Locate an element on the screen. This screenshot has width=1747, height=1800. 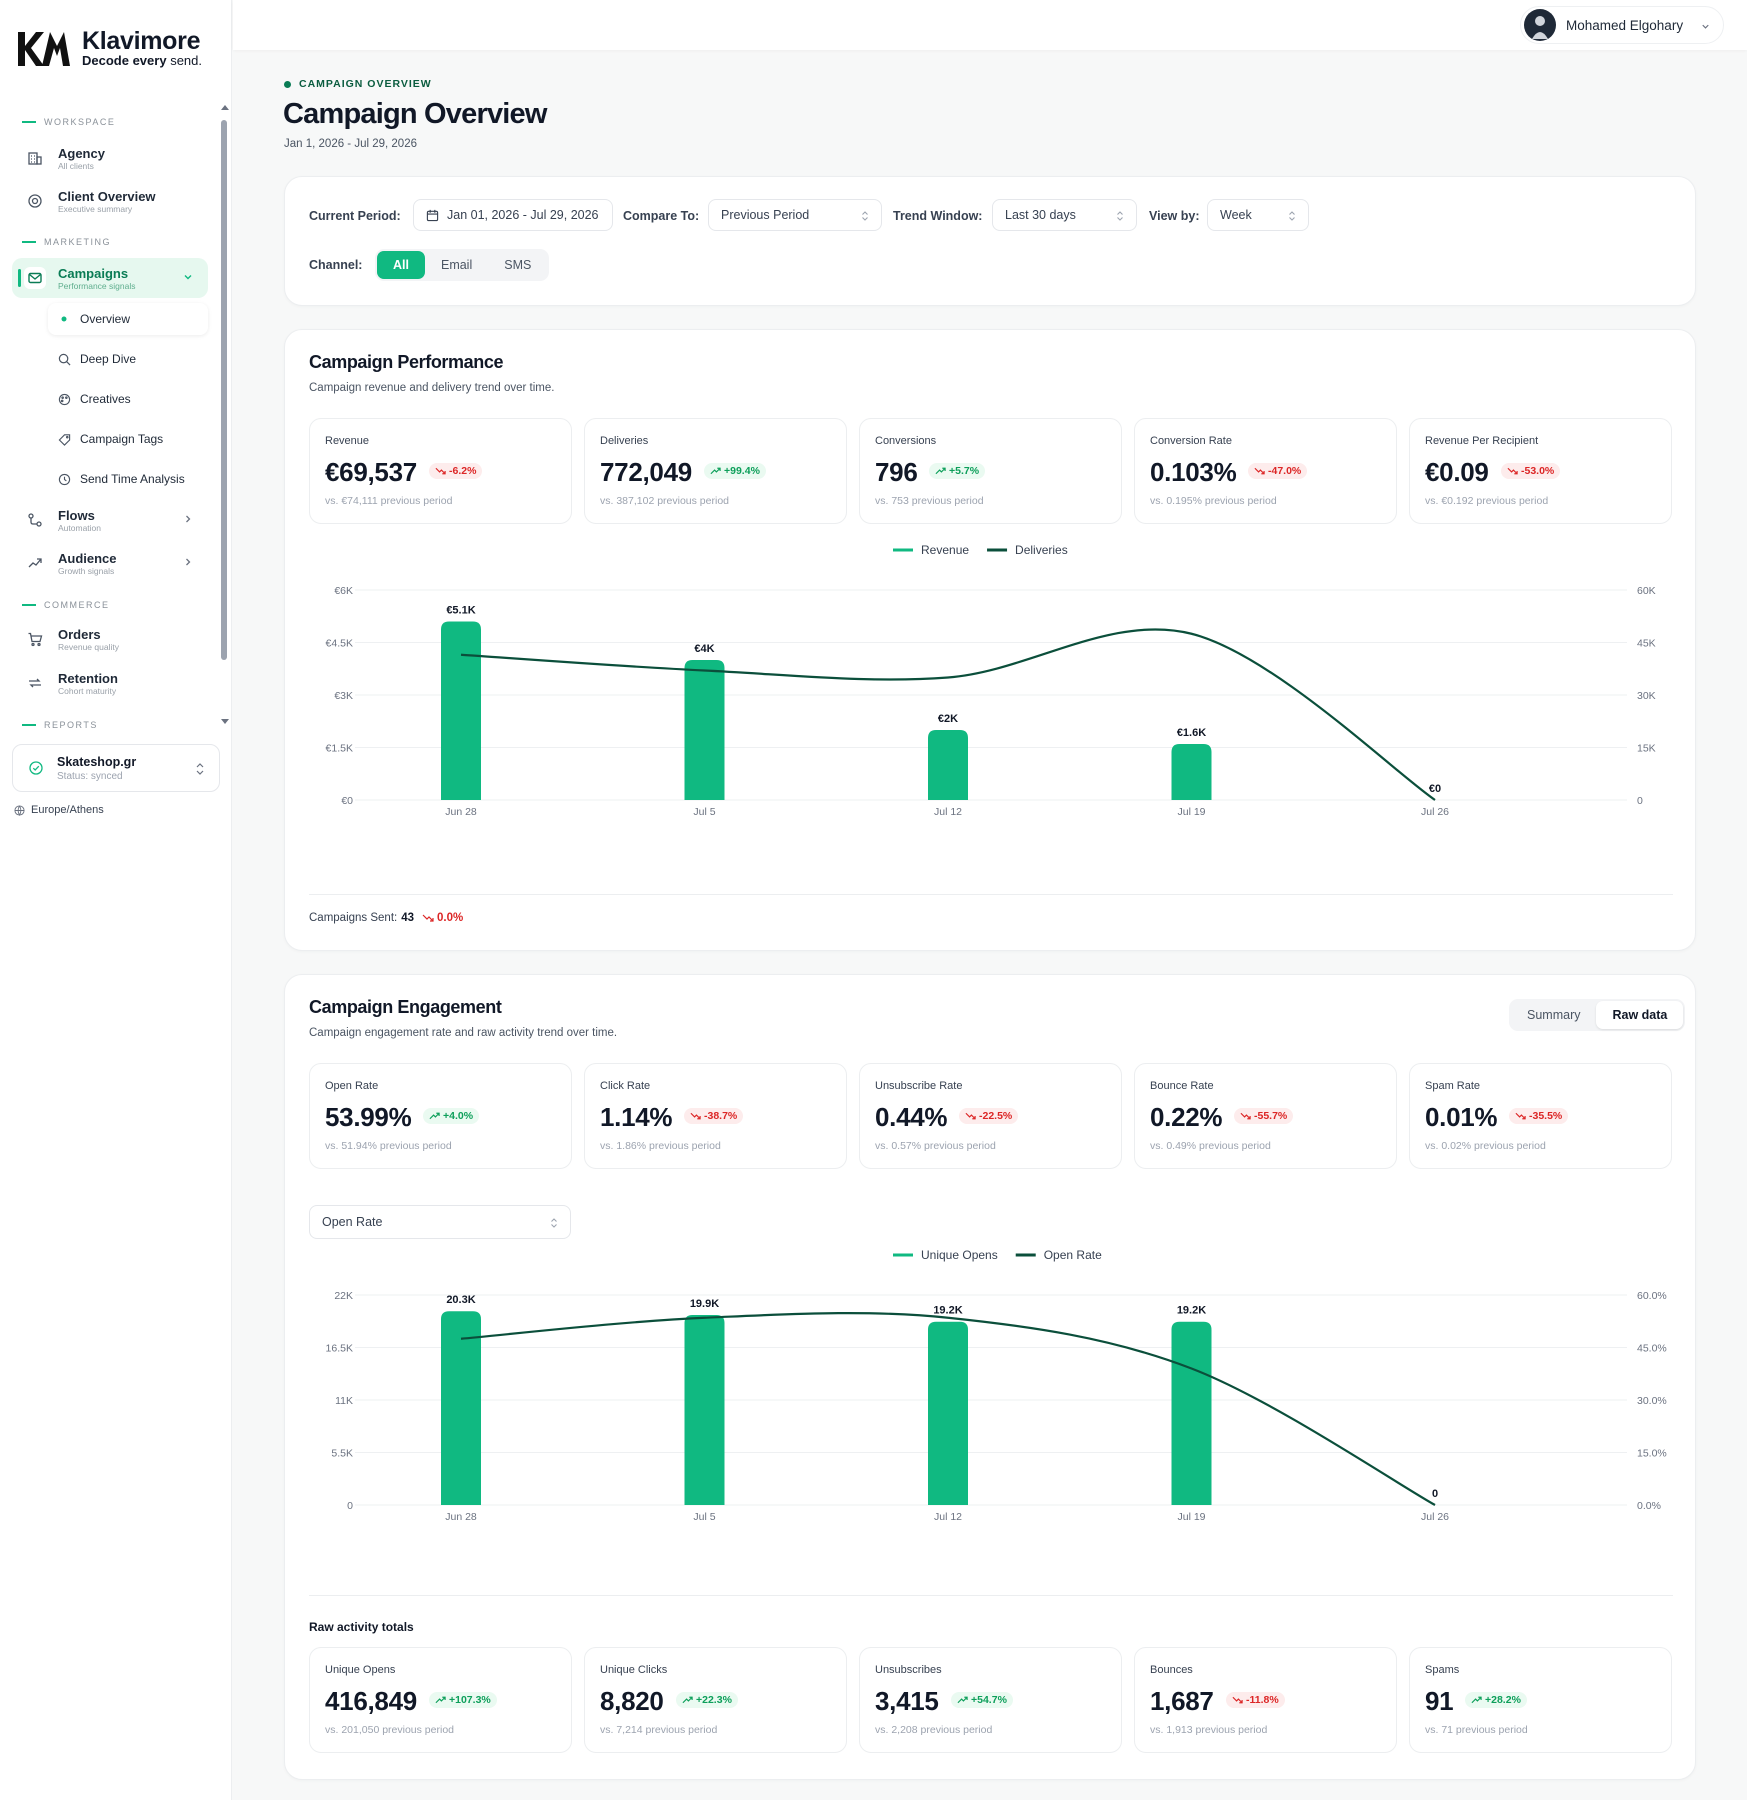
account-name: Skateshop.gr is located at coordinates (97, 761).